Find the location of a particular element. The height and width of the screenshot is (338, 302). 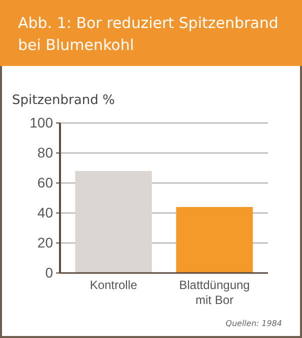

chart-title: Abb. 1: Bor reduziert Spitzenbrand bei Blumenkohl is located at coordinates (148, 34).